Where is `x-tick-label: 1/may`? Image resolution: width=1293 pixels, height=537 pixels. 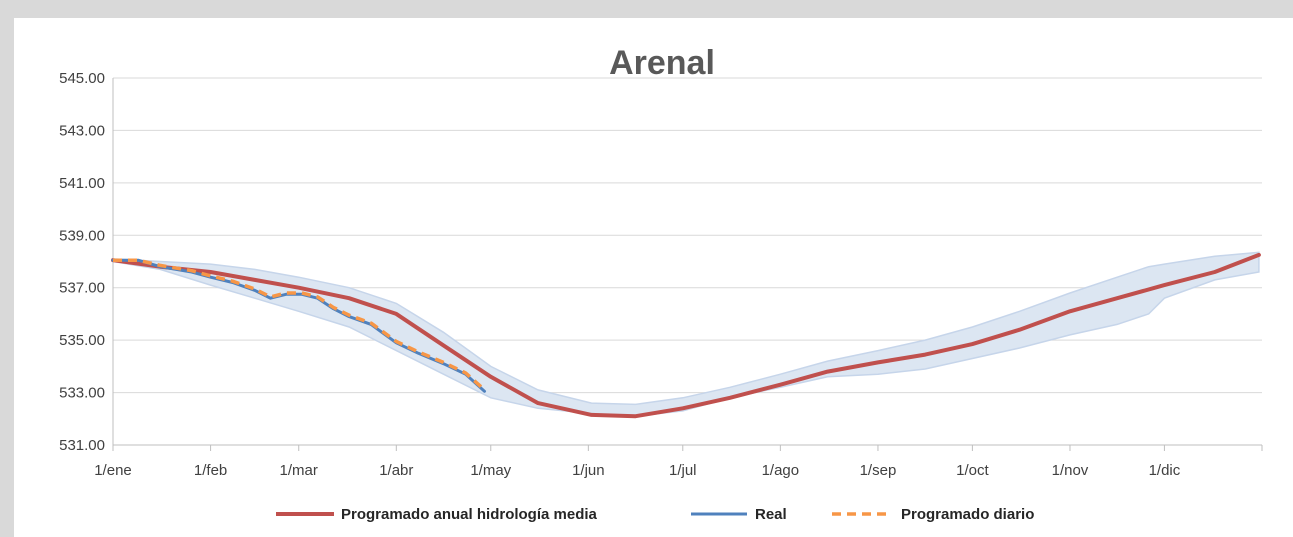 x-tick-label: 1/may is located at coordinates (490, 470).